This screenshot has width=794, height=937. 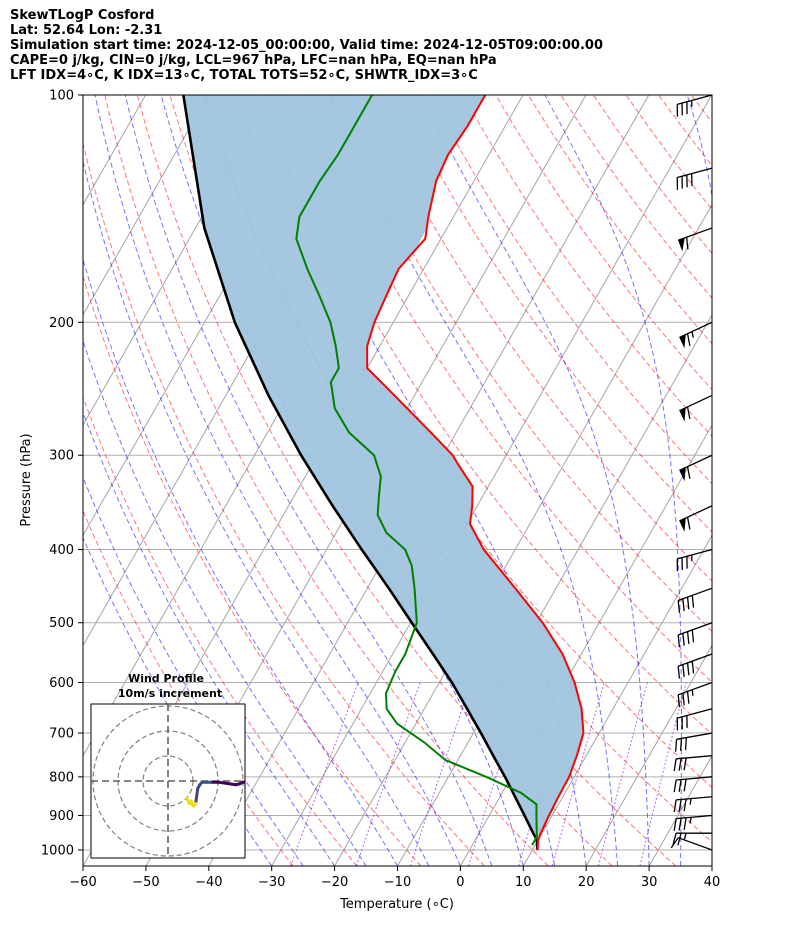 What do you see at coordinates (460, 882) in the screenshot?
I see `x-tick-label: 0` at bounding box center [460, 882].